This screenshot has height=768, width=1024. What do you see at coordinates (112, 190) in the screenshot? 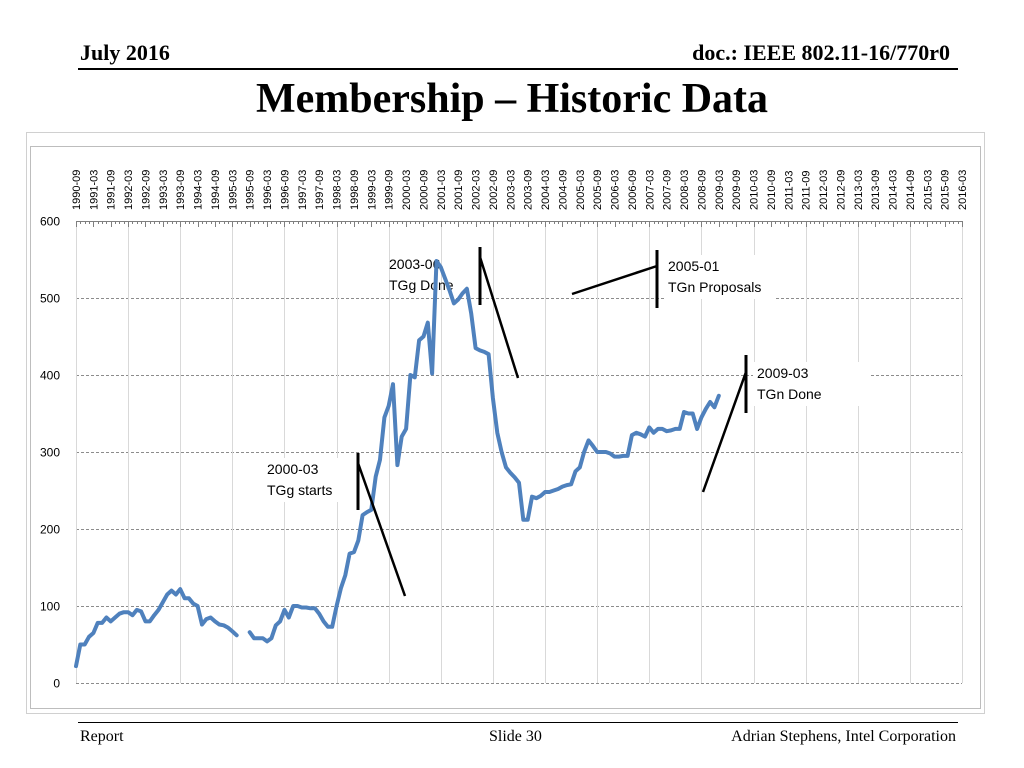
I see `x-tick-label: 1991-09` at bounding box center [112, 190].